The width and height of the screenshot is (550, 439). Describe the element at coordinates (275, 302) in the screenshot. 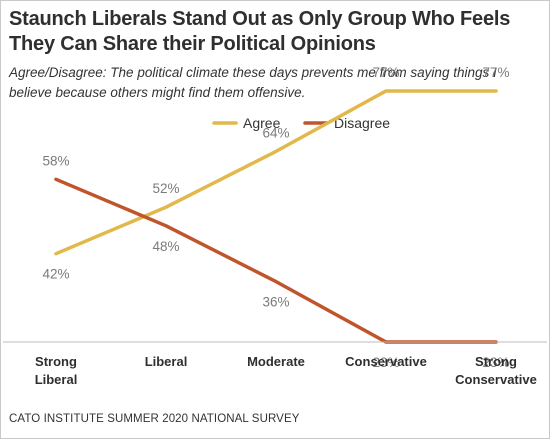

I see `data-label-disagree: 36%` at that location.